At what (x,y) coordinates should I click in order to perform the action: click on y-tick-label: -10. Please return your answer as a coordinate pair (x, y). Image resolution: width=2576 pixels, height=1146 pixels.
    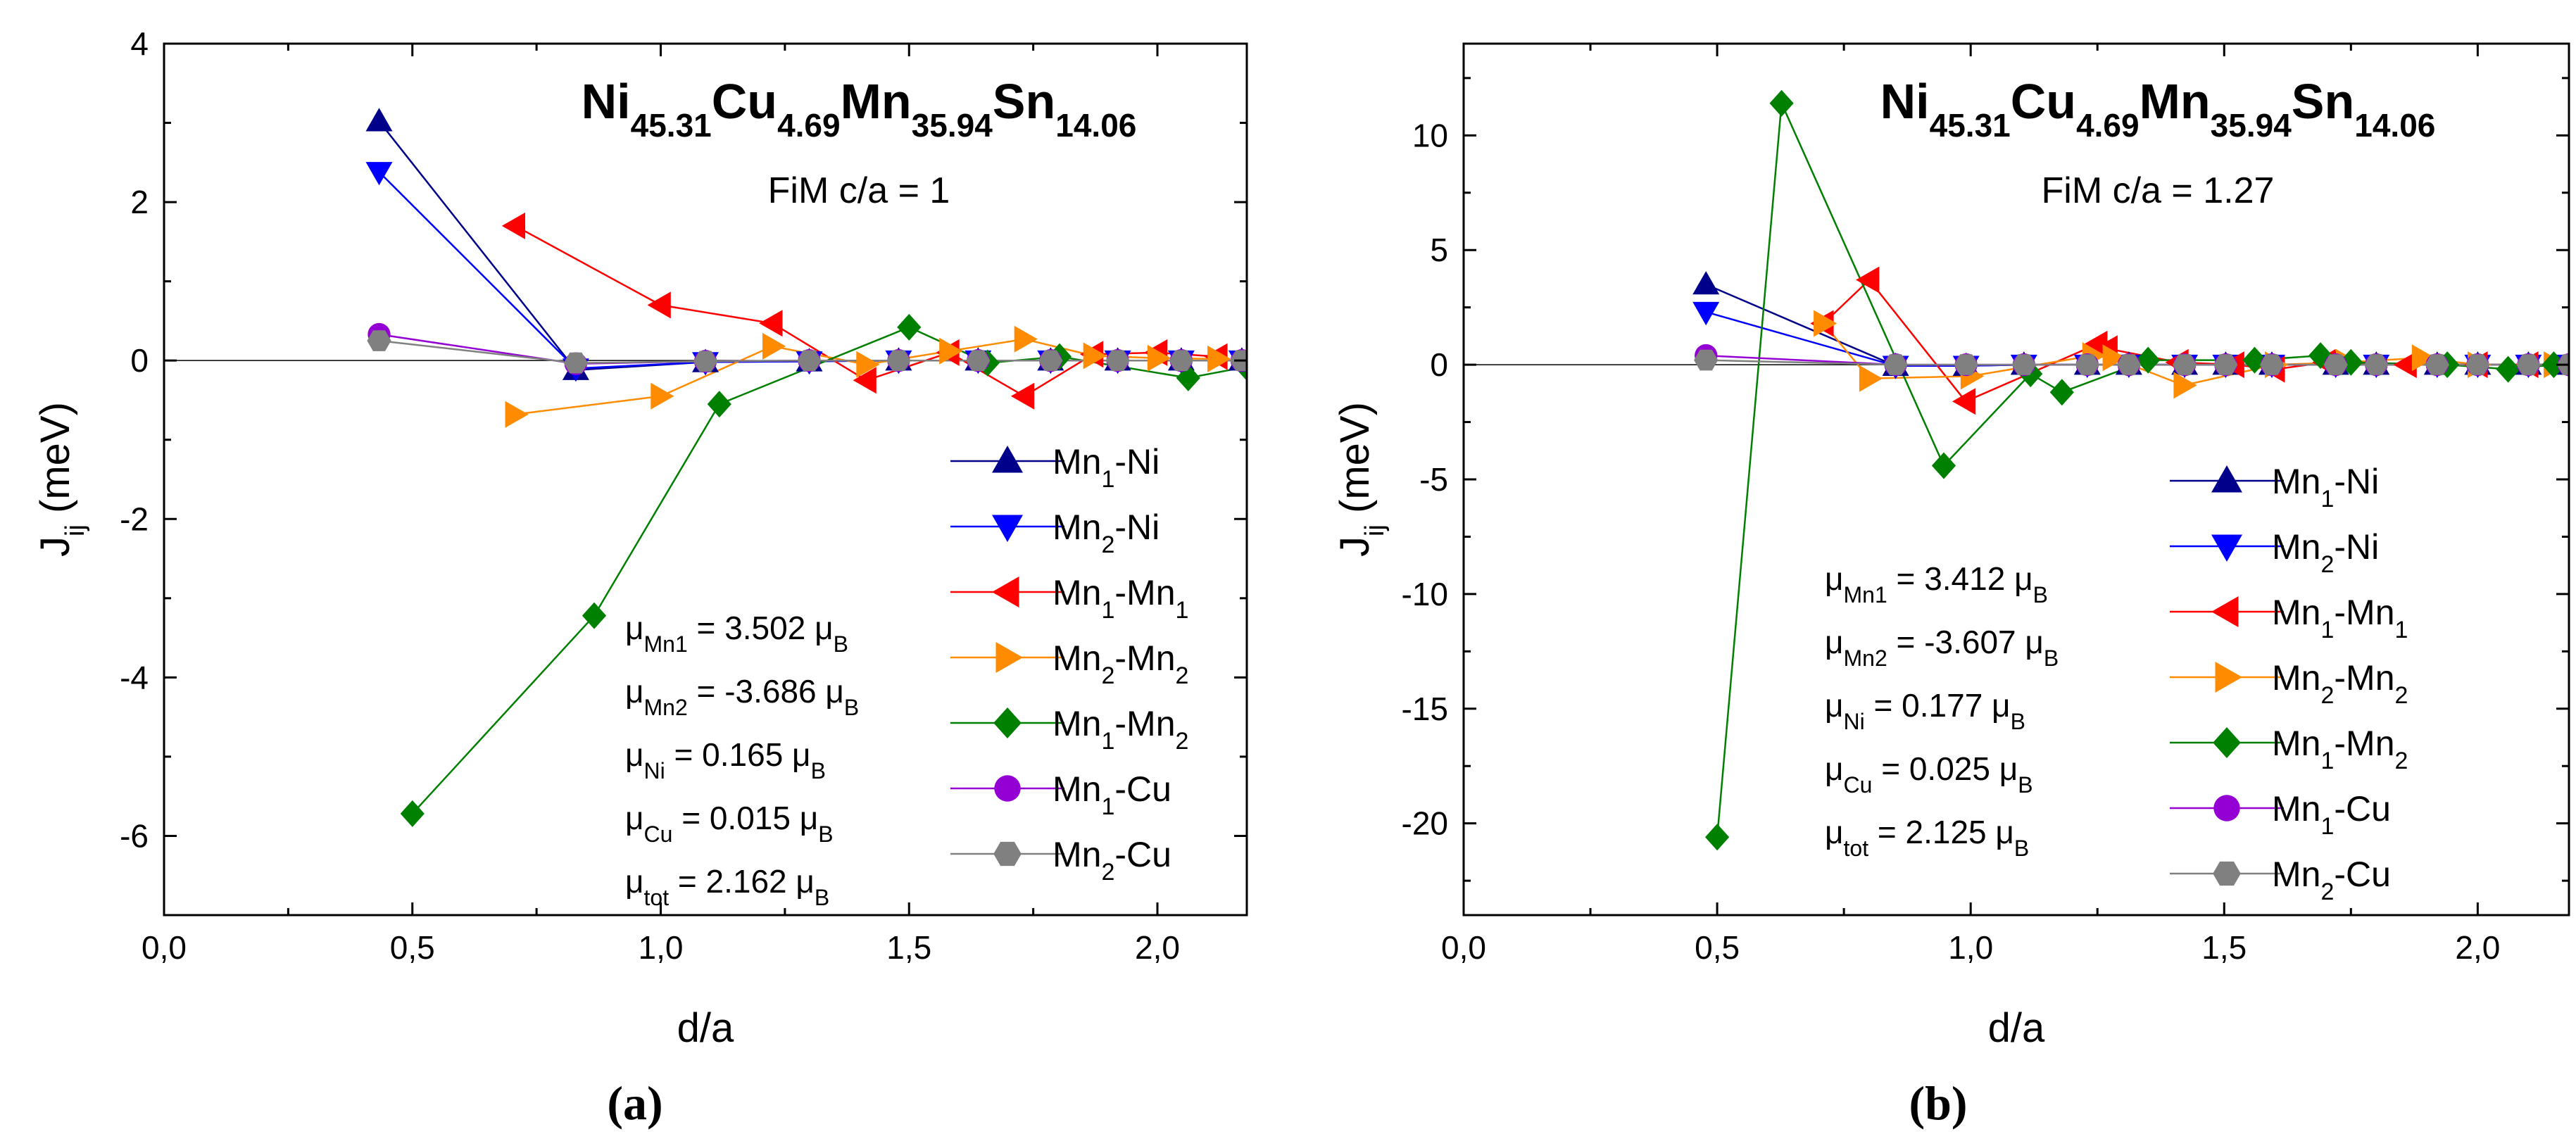
    Looking at the image, I should click on (1425, 594).